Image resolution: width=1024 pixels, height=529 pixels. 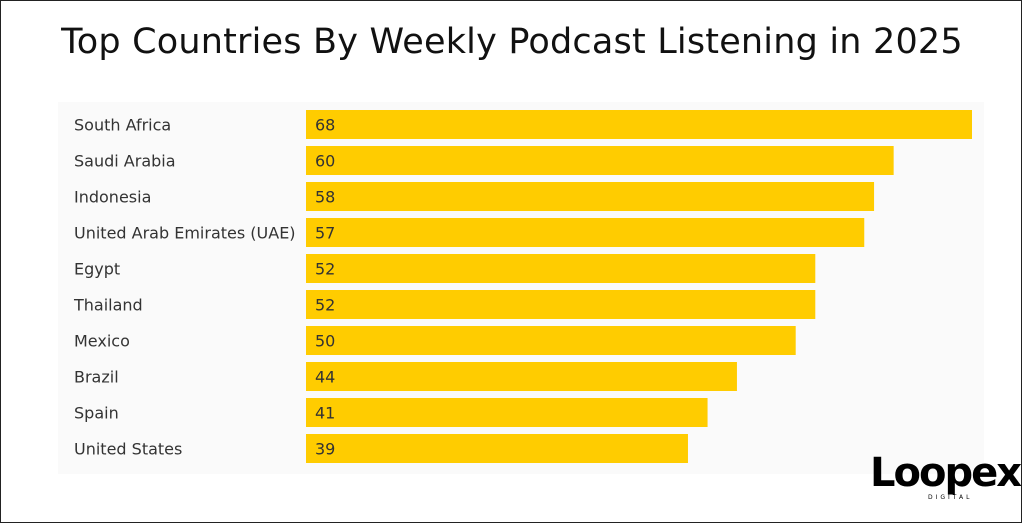 I want to click on logo-subtext: DIGITAL, so click(x=950, y=497).